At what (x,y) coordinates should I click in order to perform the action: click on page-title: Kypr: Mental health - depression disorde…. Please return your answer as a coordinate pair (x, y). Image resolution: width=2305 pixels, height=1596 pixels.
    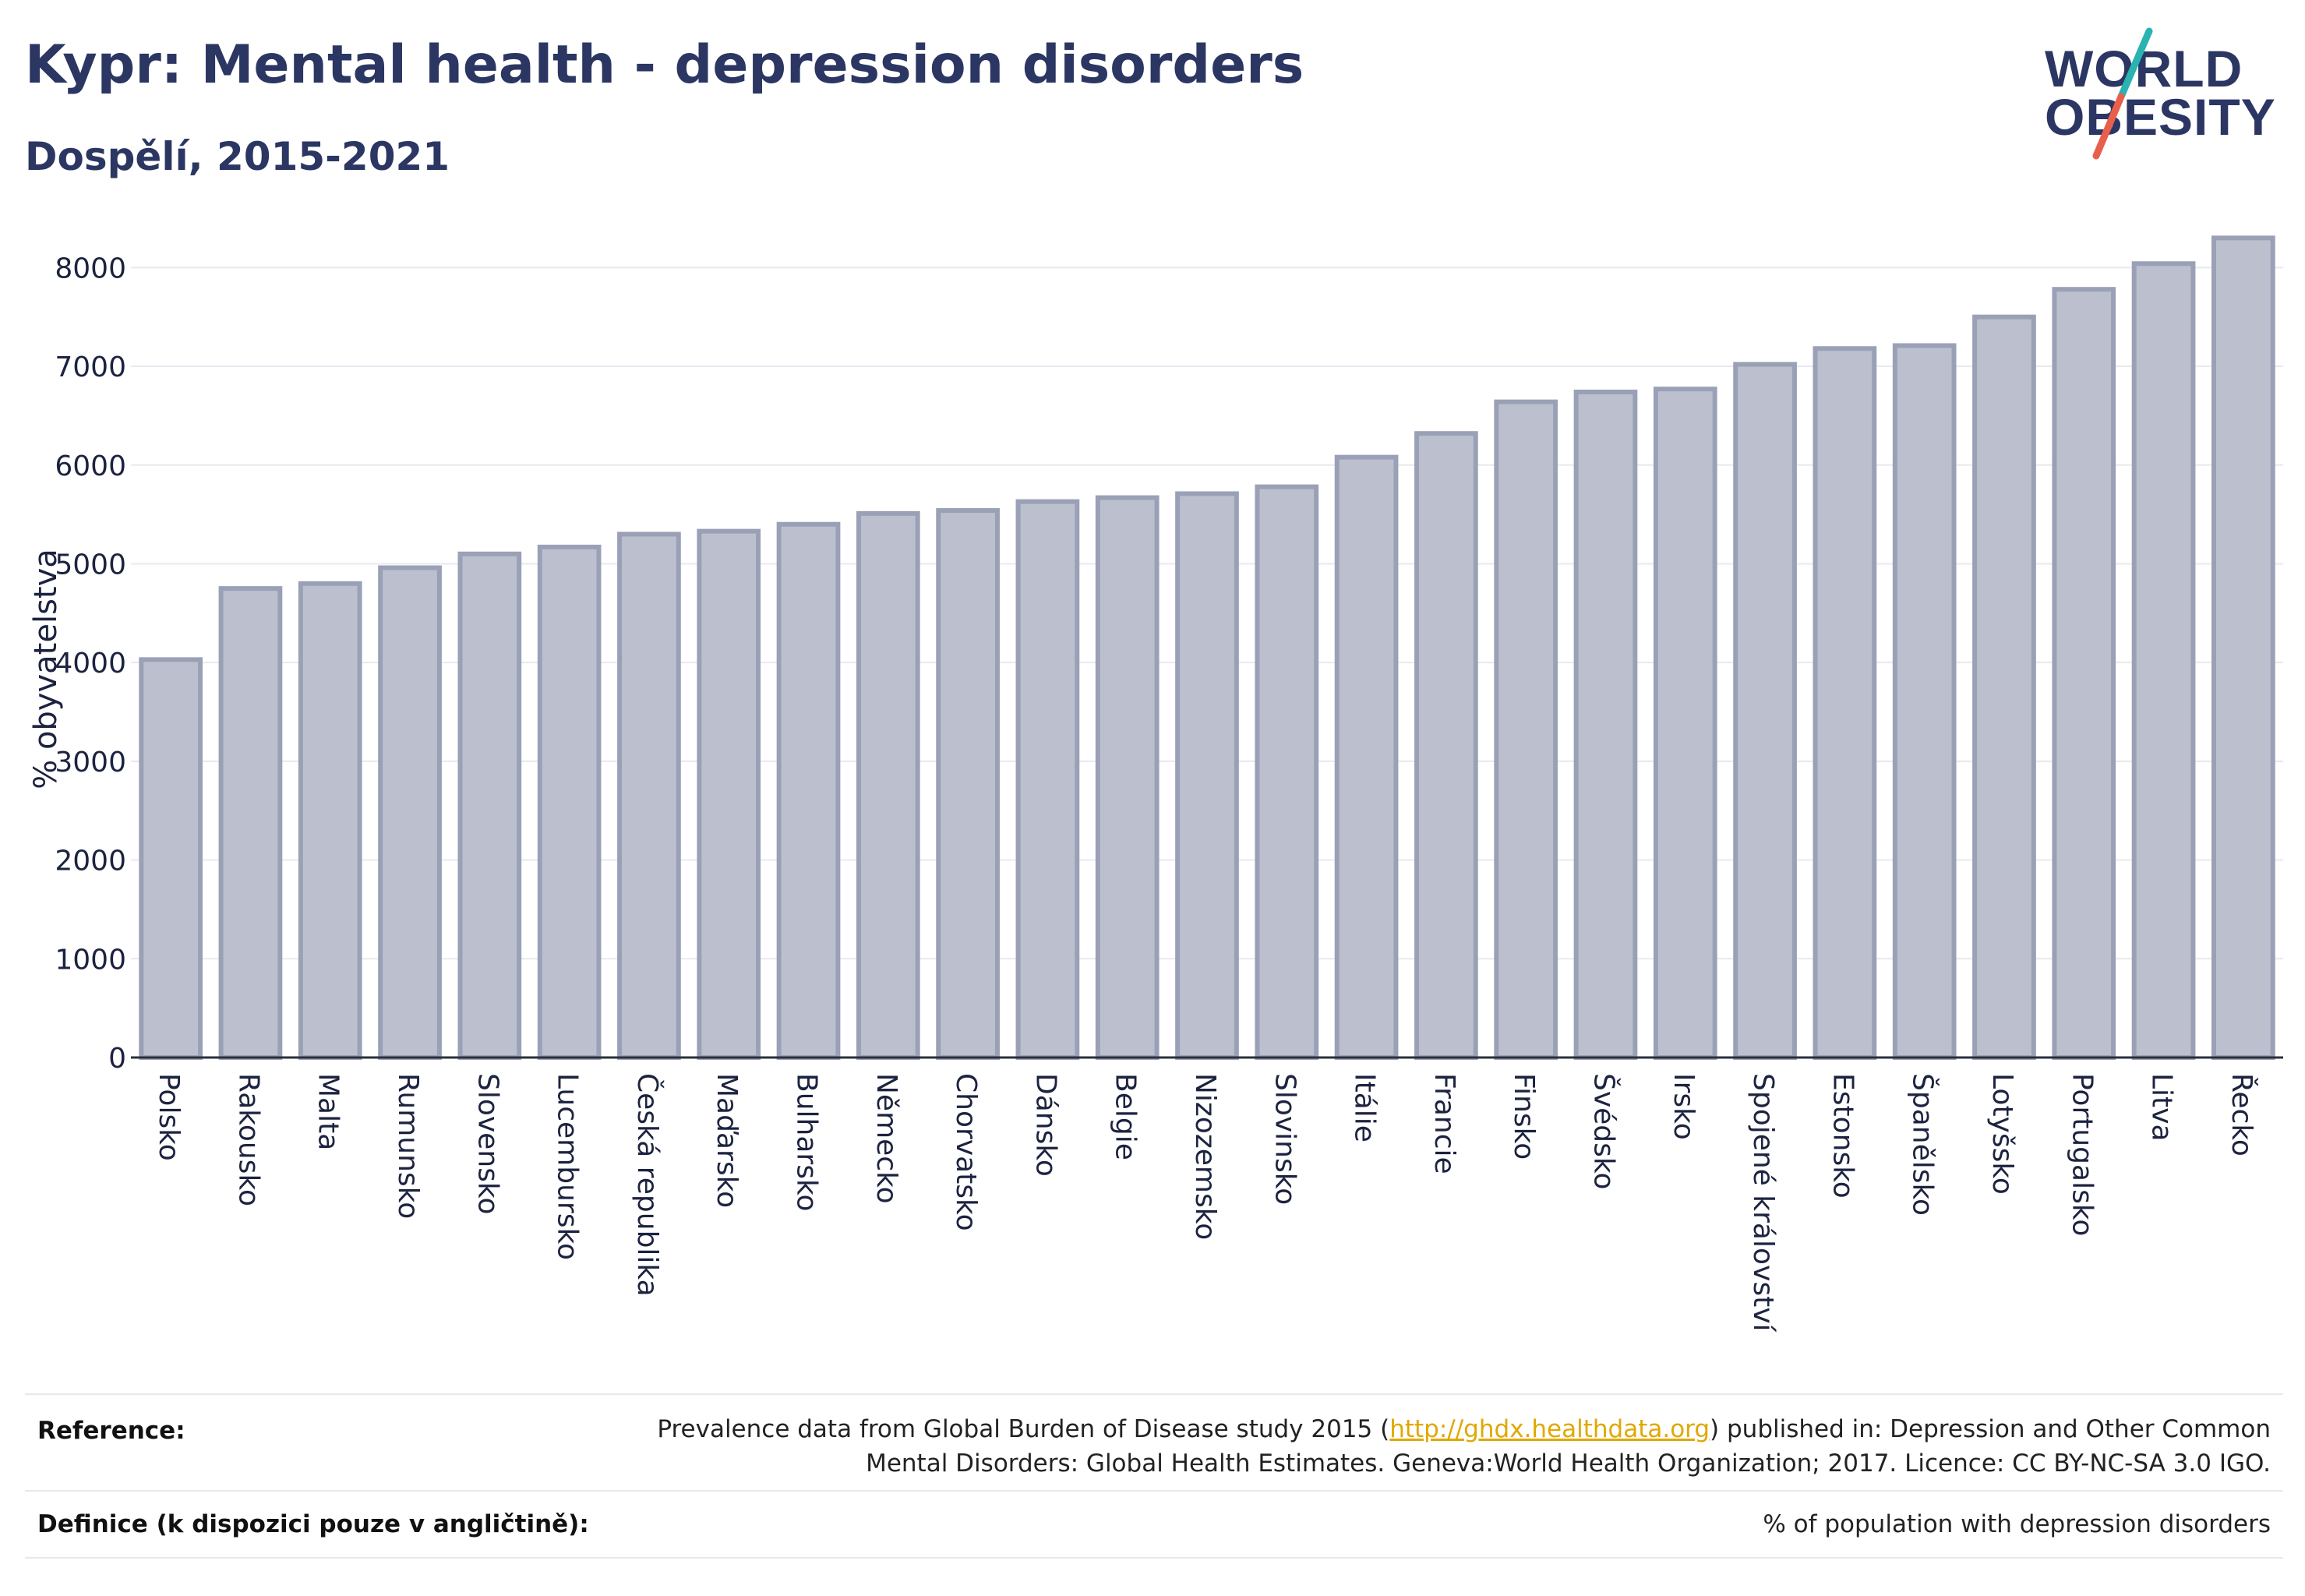
    Looking at the image, I should click on (664, 65).